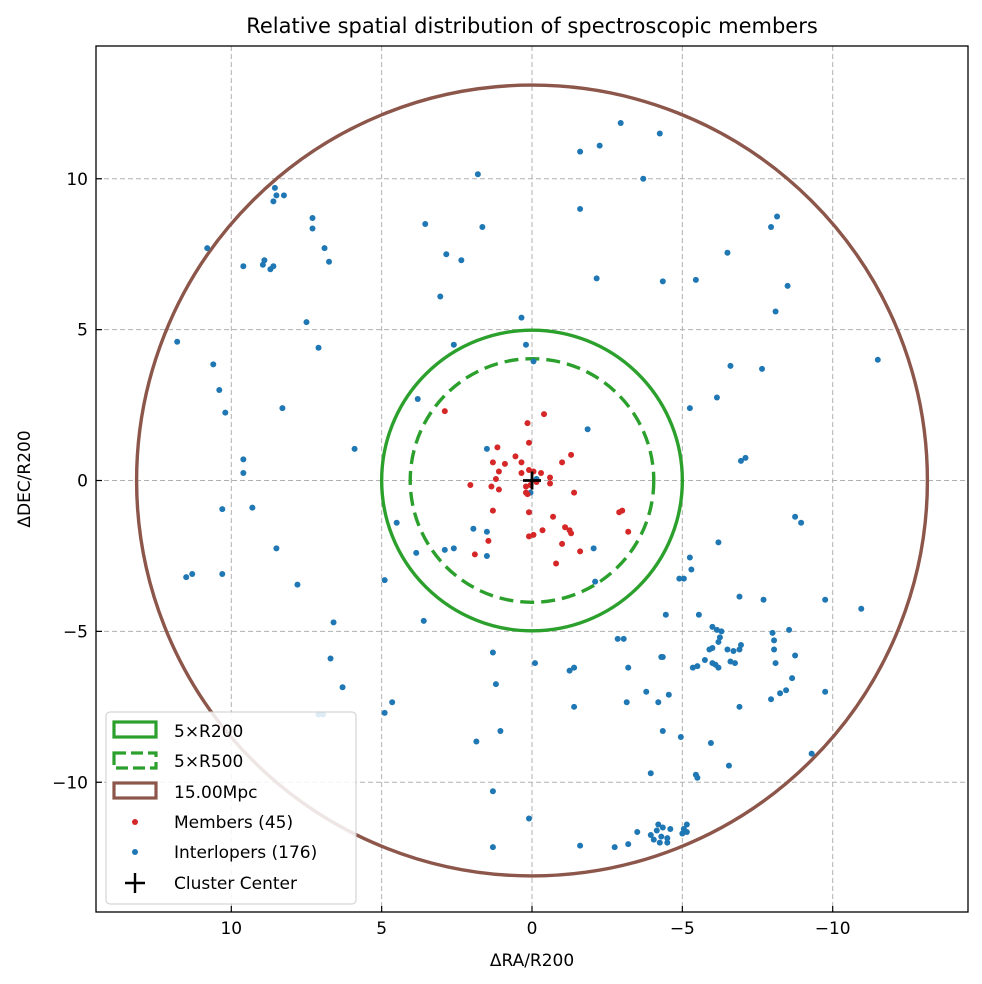 Image resolution: width=982 pixels, height=984 pixels. What do you see at coordinates (135, 822) in the screenshot?
I see `legend-swatch-members` at bounding box center [135, 822].